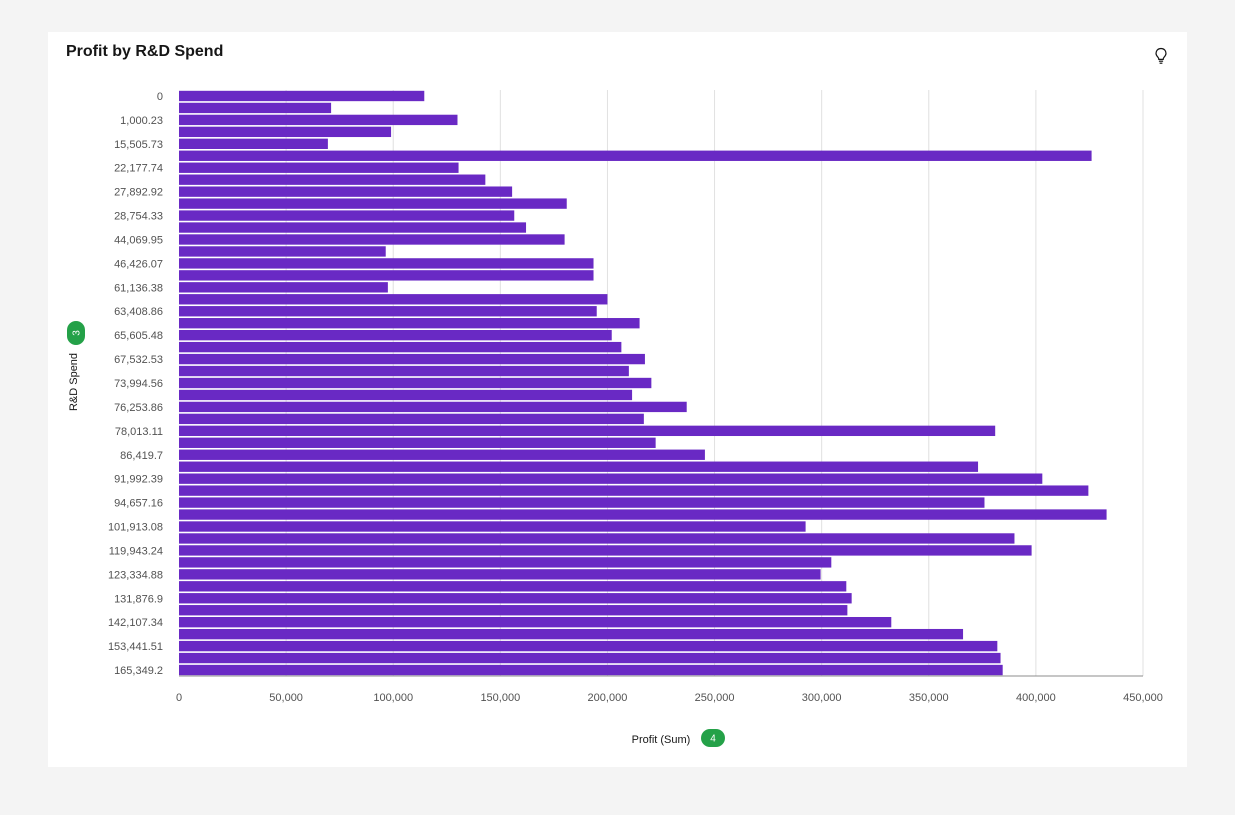  Describe the element at coordinates (138, 671) in the screenshot. I see `y-tick-label: 165,349.2` at that location.